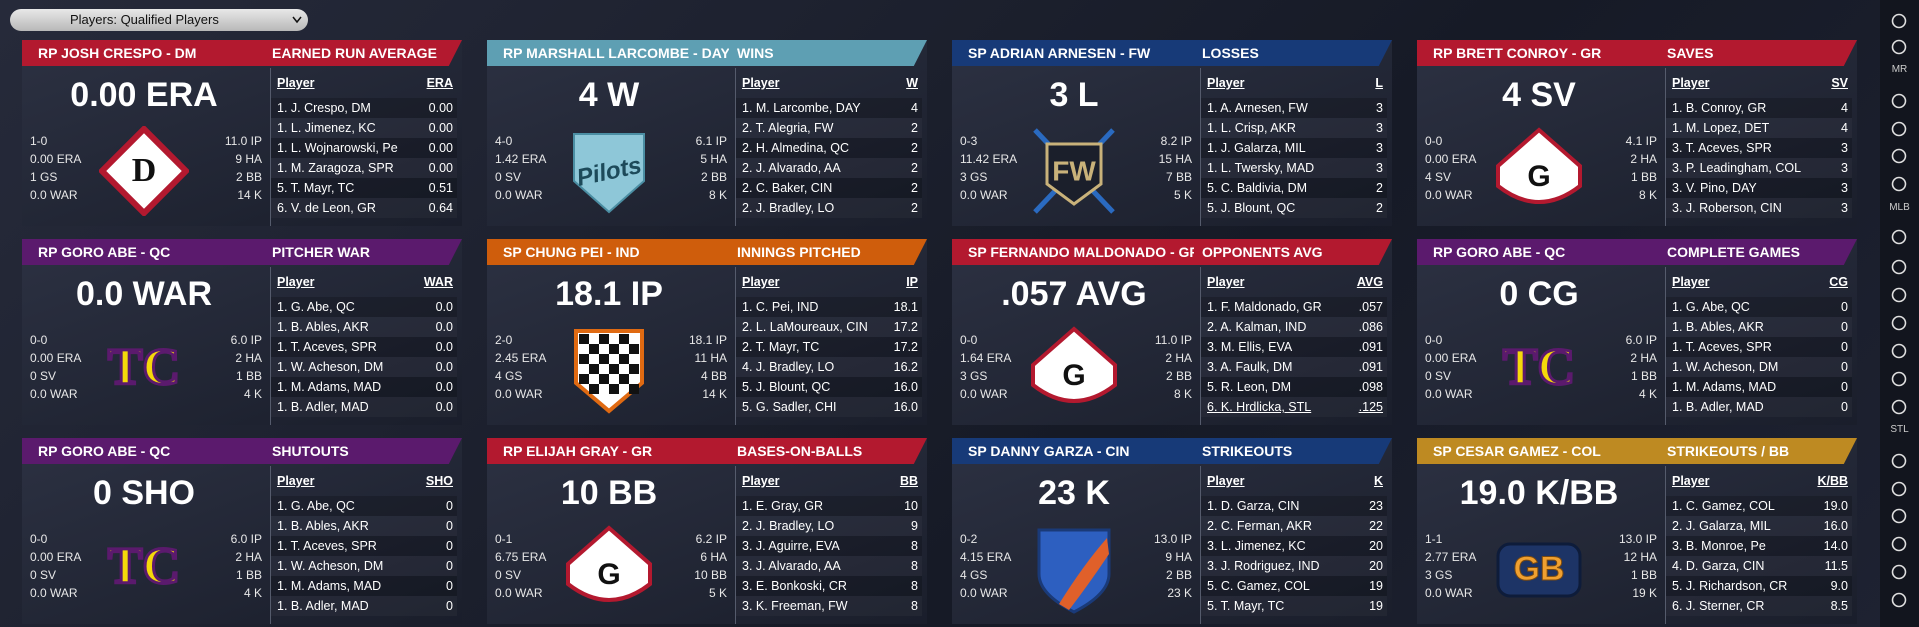  What do you see at coordinates (1175, 159) in the screenshot?
I see `record-line: 15 HA` at bounding box center [1175, 159].